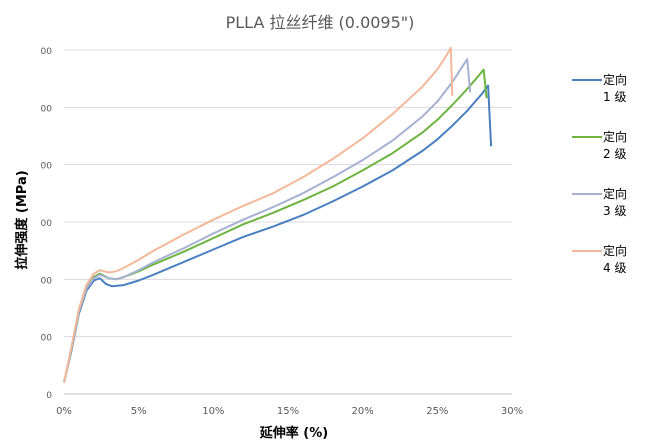  What do you see at coordinates (512, 411) in the screenshot?
I see `x-tick-label: 30%` at bounding box center [512, 411].